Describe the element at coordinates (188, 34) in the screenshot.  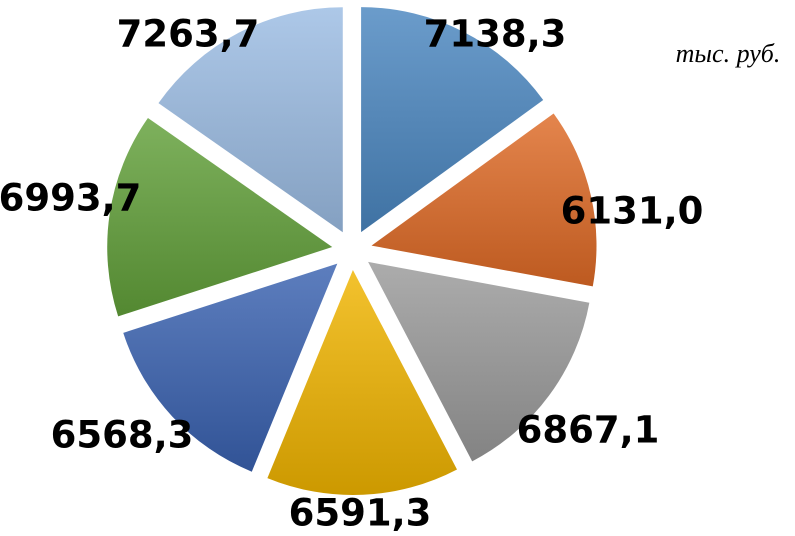
I see `data-label-7: 7263,7` at that location.